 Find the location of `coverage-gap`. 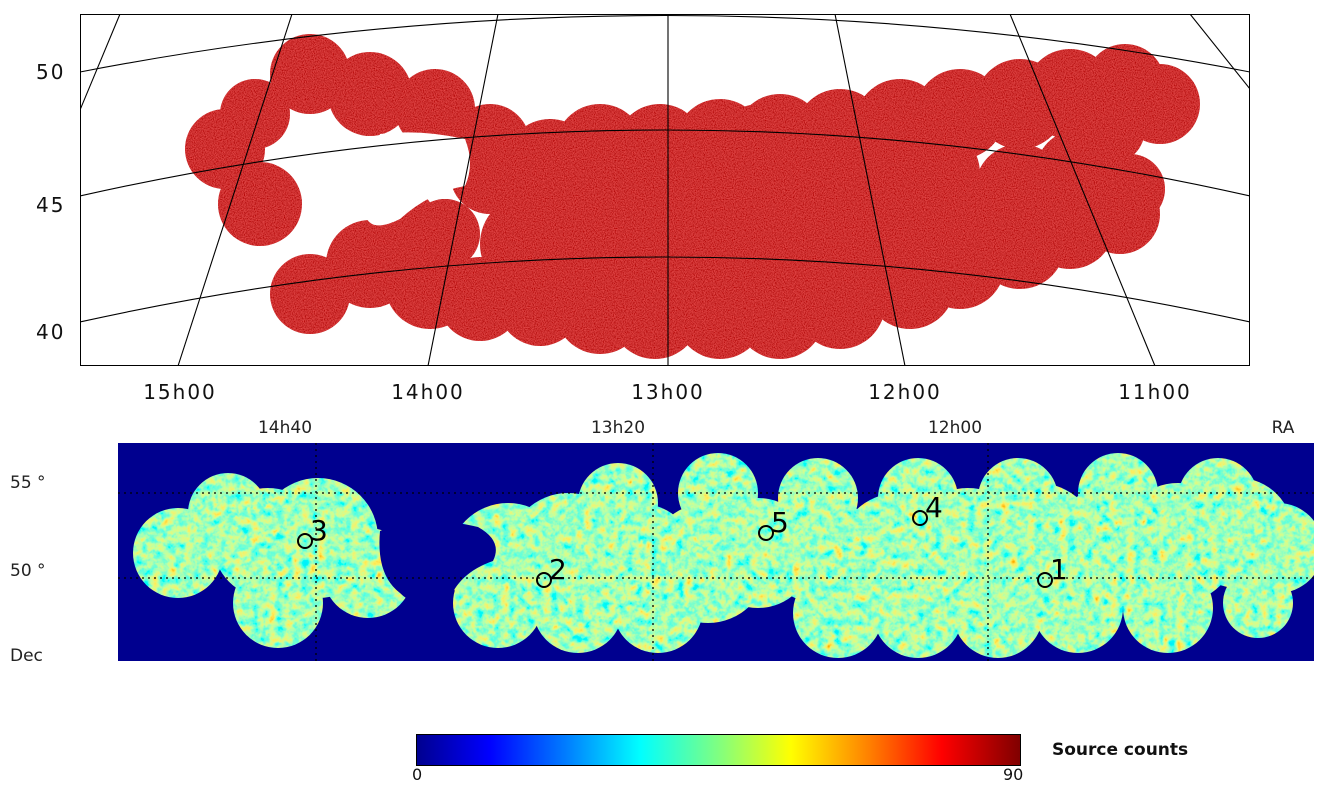

coverage-gap is located at coordinates (437, 563).